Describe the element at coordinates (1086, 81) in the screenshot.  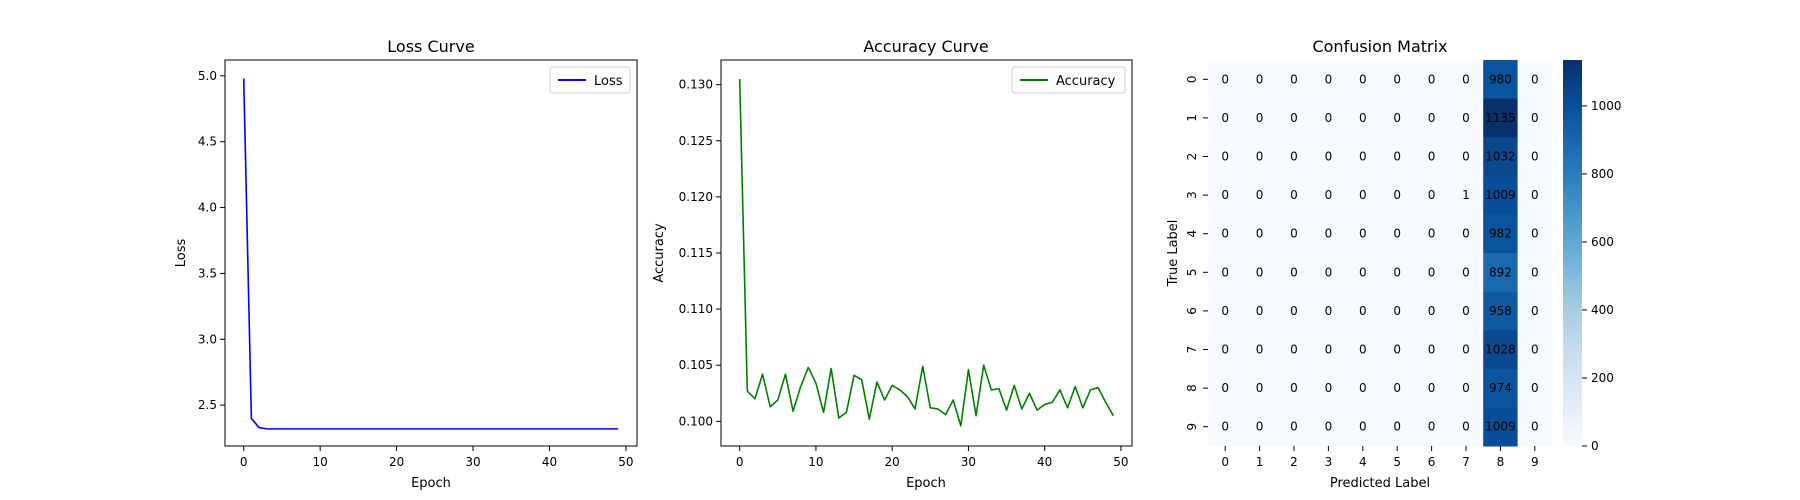
I see `accuracy-legend-label: Accuracy` at that location.